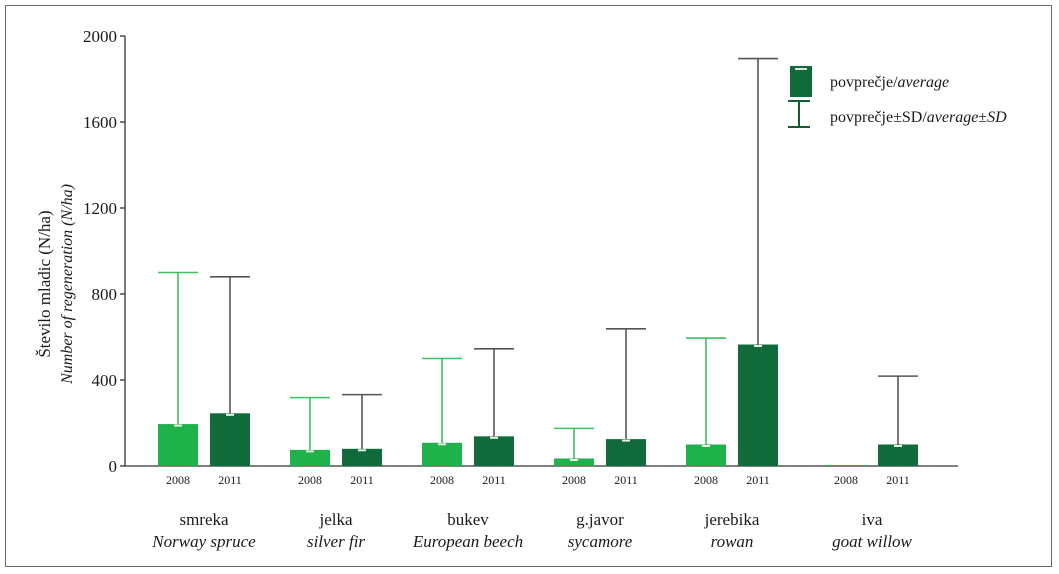  Describe the element at coordinates (100, 208) in the screenshot. I see `y-tick-label: 1200` at that location.